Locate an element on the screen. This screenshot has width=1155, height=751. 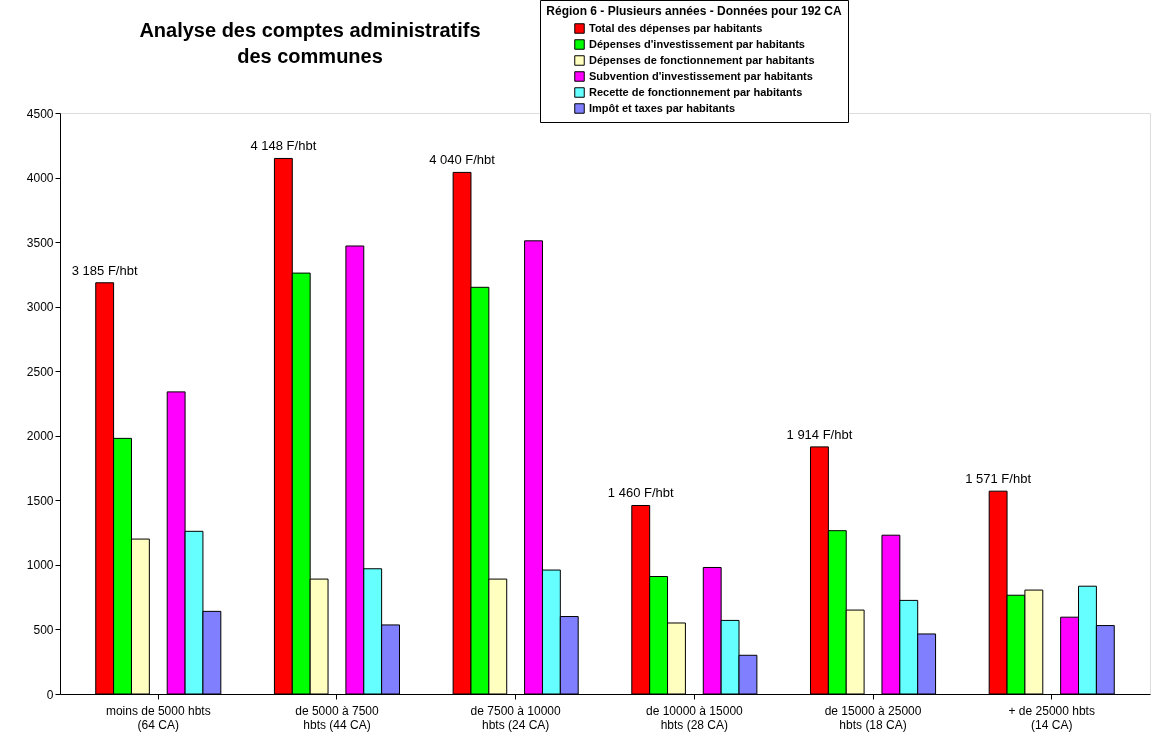
data-label: 4 148 F/hbt is located at coordinates (283, 146).